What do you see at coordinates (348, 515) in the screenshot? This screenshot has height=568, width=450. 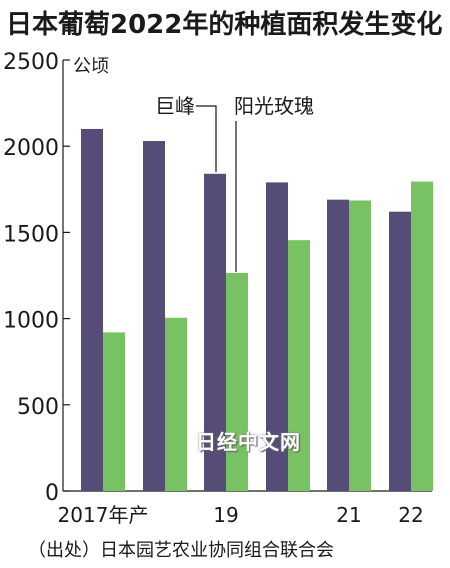 I see `x-tick-label: 21` at bounding box center [348, 515].